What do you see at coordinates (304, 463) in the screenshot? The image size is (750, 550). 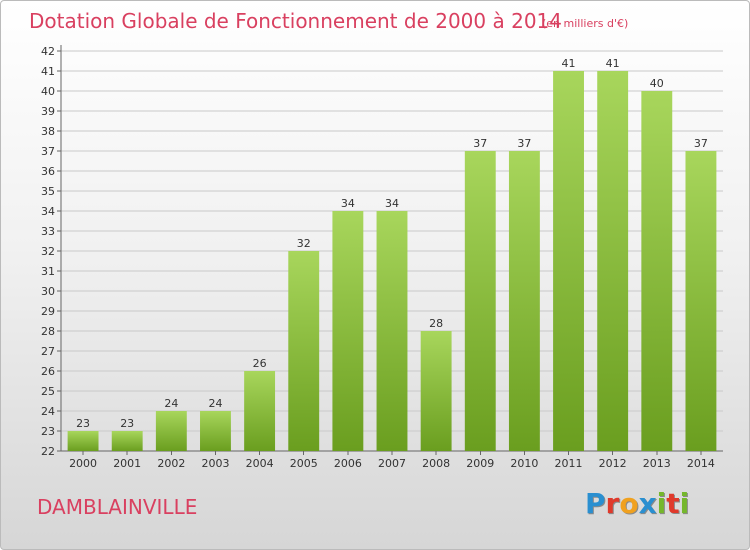 I see `x-tick-label: 2005` at bounding box center [304, 463].